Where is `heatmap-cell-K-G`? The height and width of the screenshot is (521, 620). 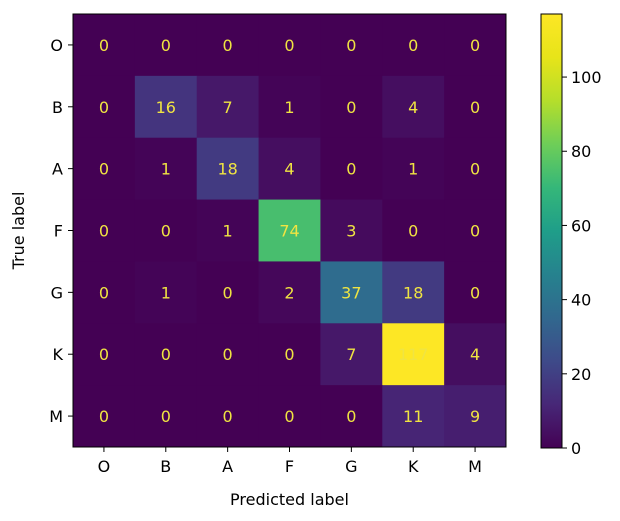 heatmap-cell-K-G is located at coordinates (351, 354).